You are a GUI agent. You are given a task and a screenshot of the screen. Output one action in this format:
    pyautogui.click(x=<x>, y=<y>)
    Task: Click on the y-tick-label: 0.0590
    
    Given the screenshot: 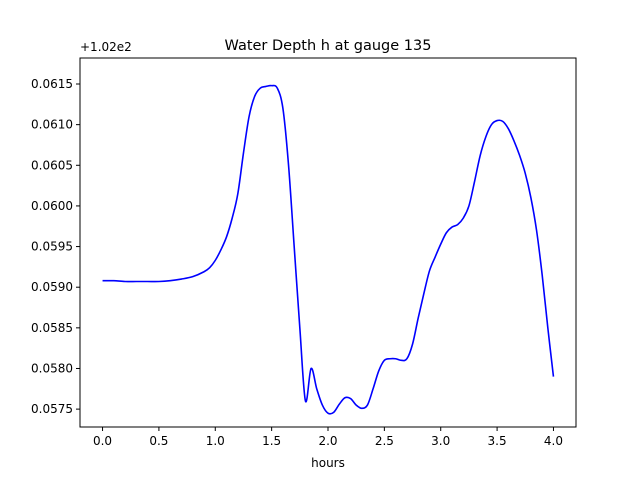 What is the action you would take?
    pyautogui.click(x=52, y=287)
    